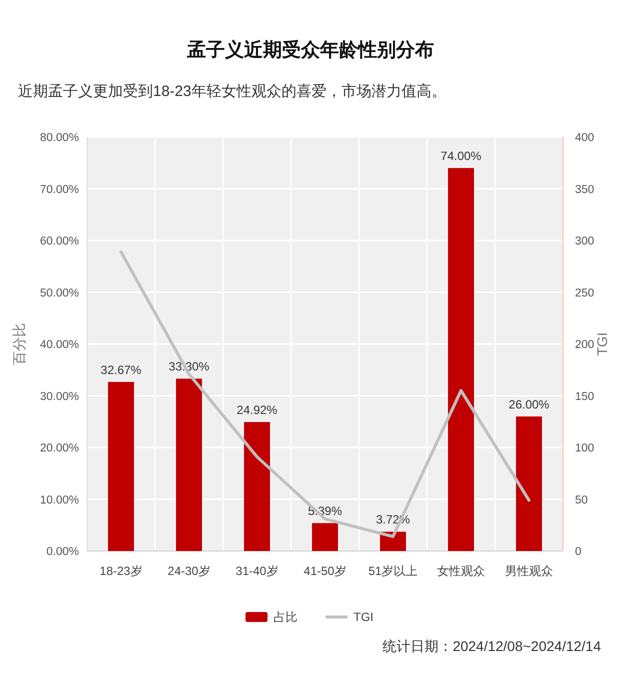 This screenshot has width=621, height=675. Describe the element at coordinates (189, 367) in the screenshot. I see `data-label: 33.30%` at that location.